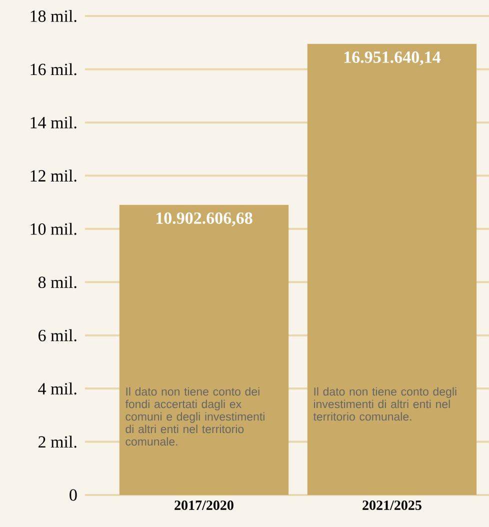 The height and width of the screenshot is (527, 489). What do you see at coordinates (204, 505) in the screenshot?
I see `x-tick-label: 2017/2020` at bounding box center [204, 505].